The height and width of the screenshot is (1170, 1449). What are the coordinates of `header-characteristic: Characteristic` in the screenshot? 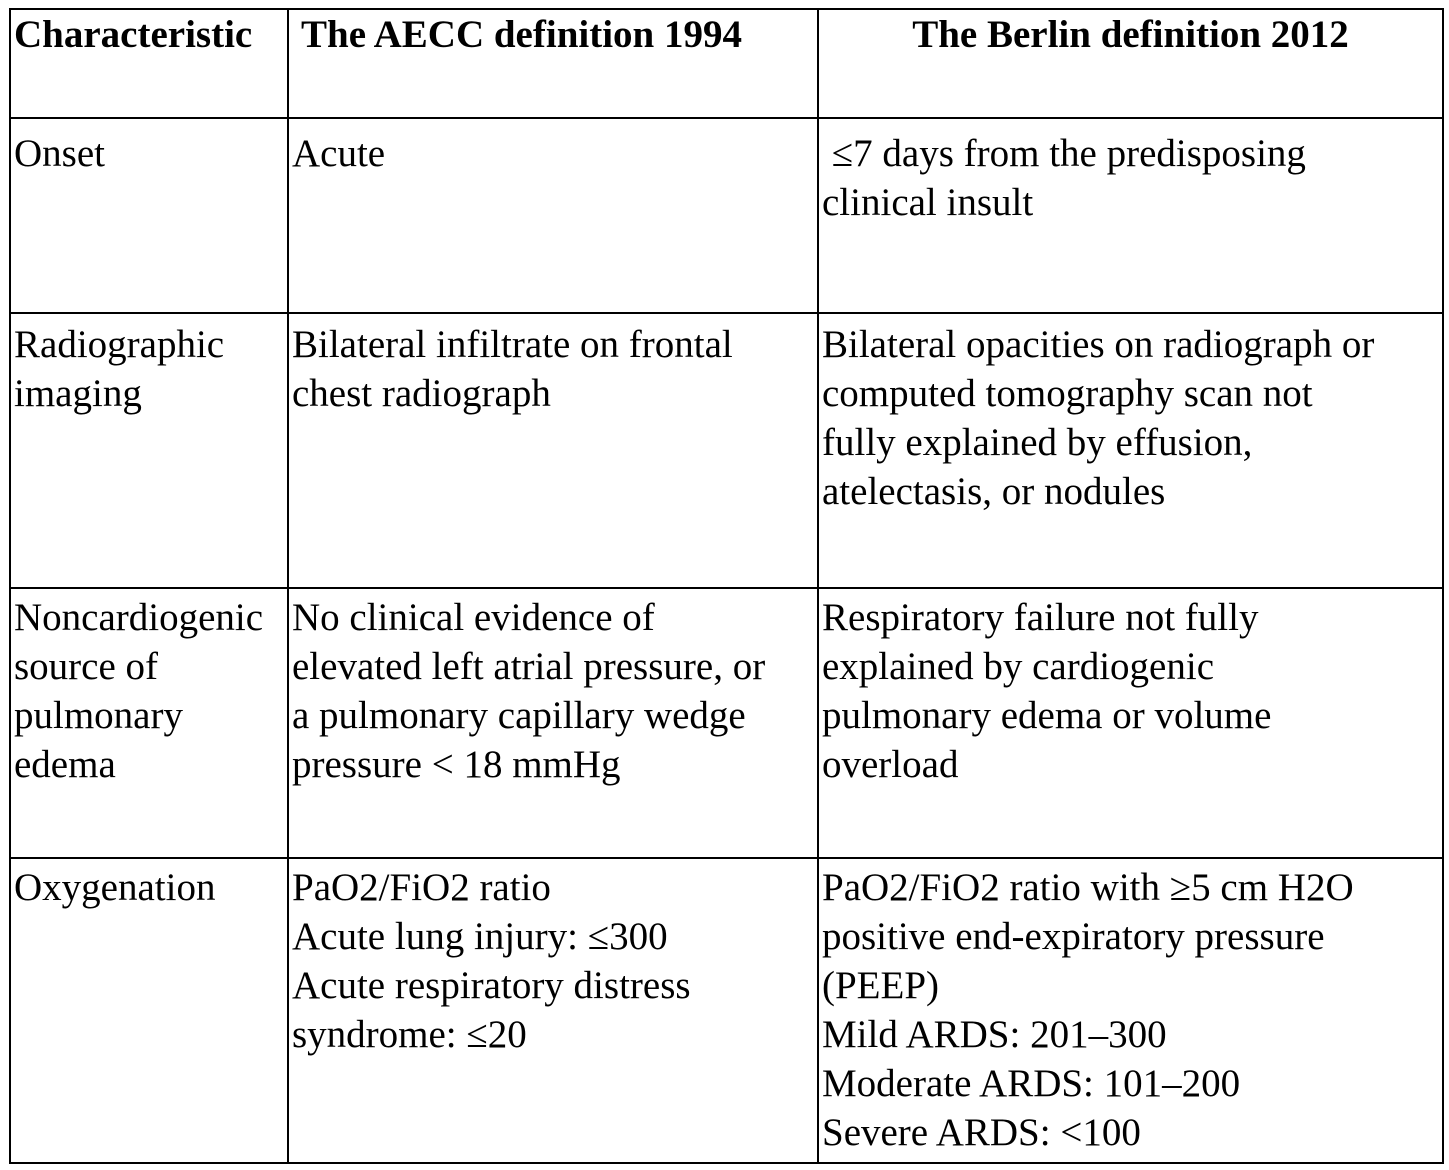 It's located at (149, 63).